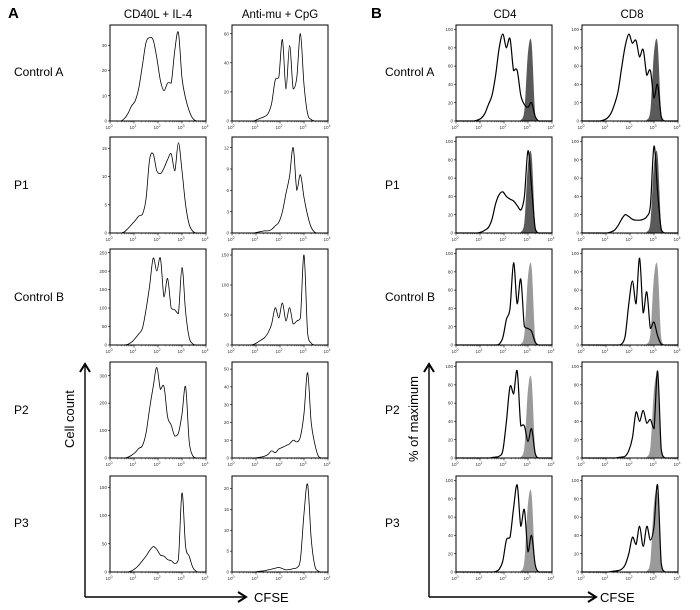 Image resolution: width=700 pixels, height=610 pixels. I want to click on y-tick-label: 30, so click(227, 404).